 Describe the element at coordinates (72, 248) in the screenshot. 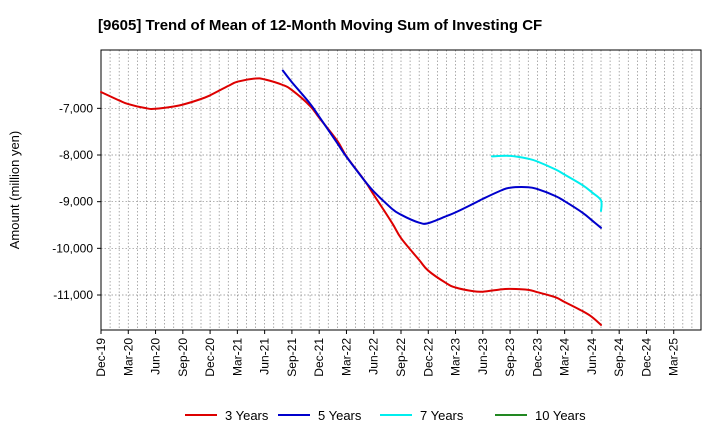

I see `y-tick-label: -10,000` at that location.